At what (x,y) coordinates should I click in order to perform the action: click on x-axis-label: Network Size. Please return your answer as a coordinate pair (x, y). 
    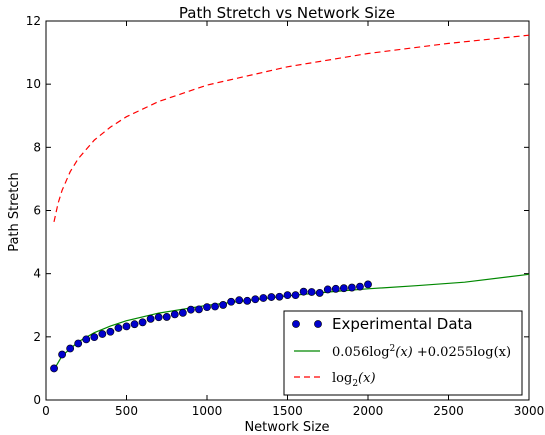
    Looking at the image, I should click on (286, 427).